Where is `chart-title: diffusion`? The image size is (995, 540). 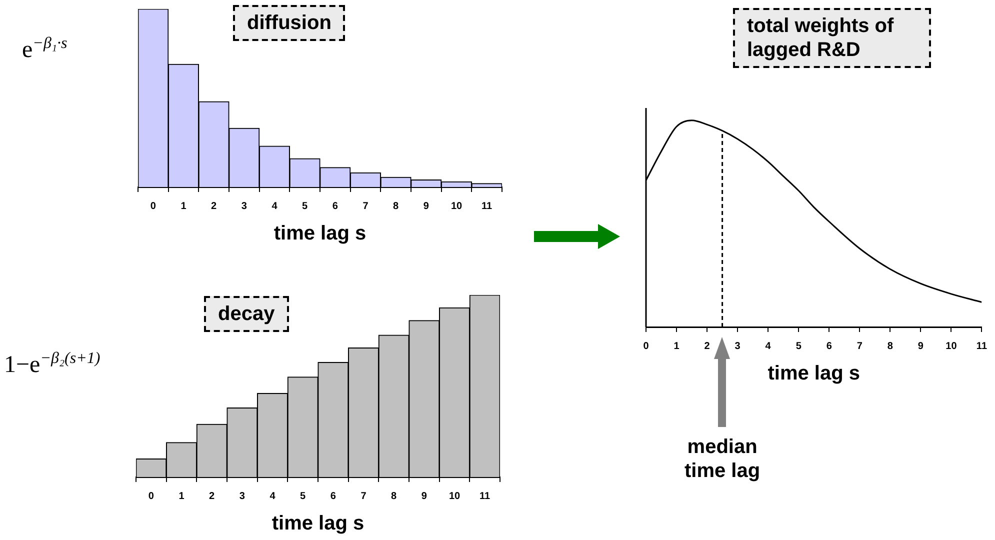 chart-title: diffusion is located at coordinates (289, 23).